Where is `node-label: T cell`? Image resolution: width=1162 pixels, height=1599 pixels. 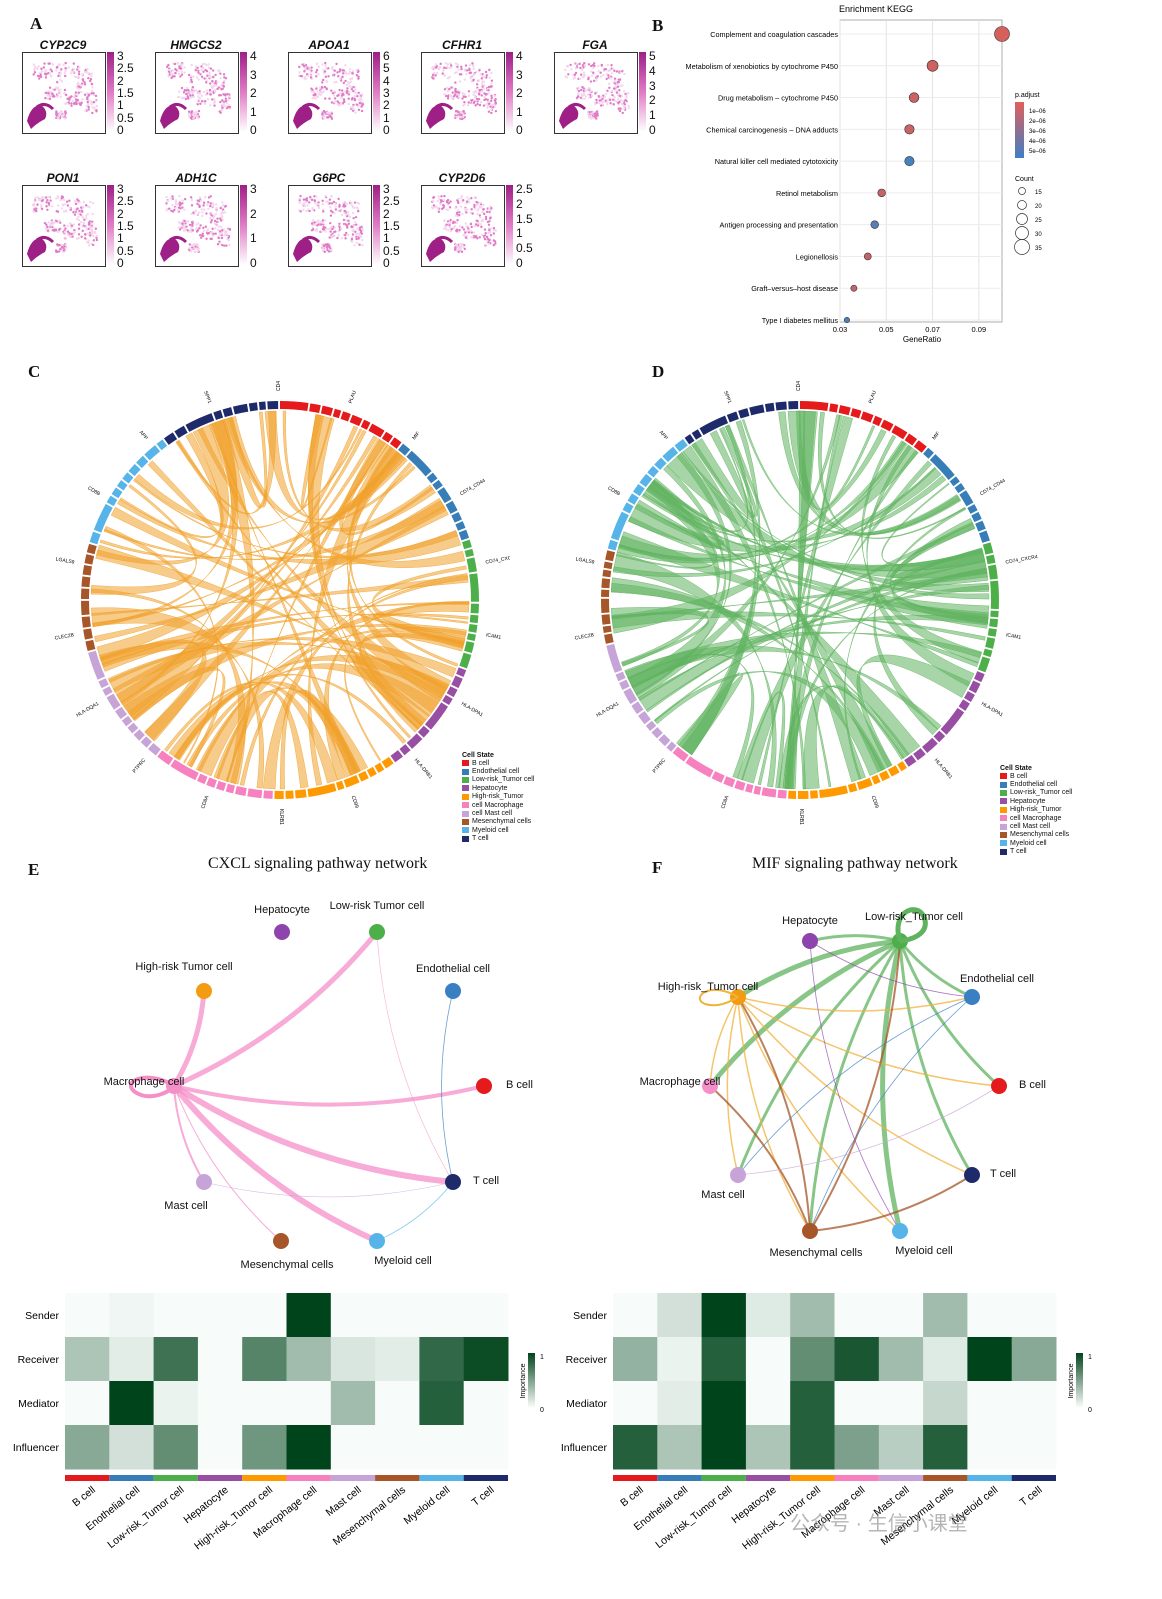
node-label: T cell is located at coordinates (1003, 1174).